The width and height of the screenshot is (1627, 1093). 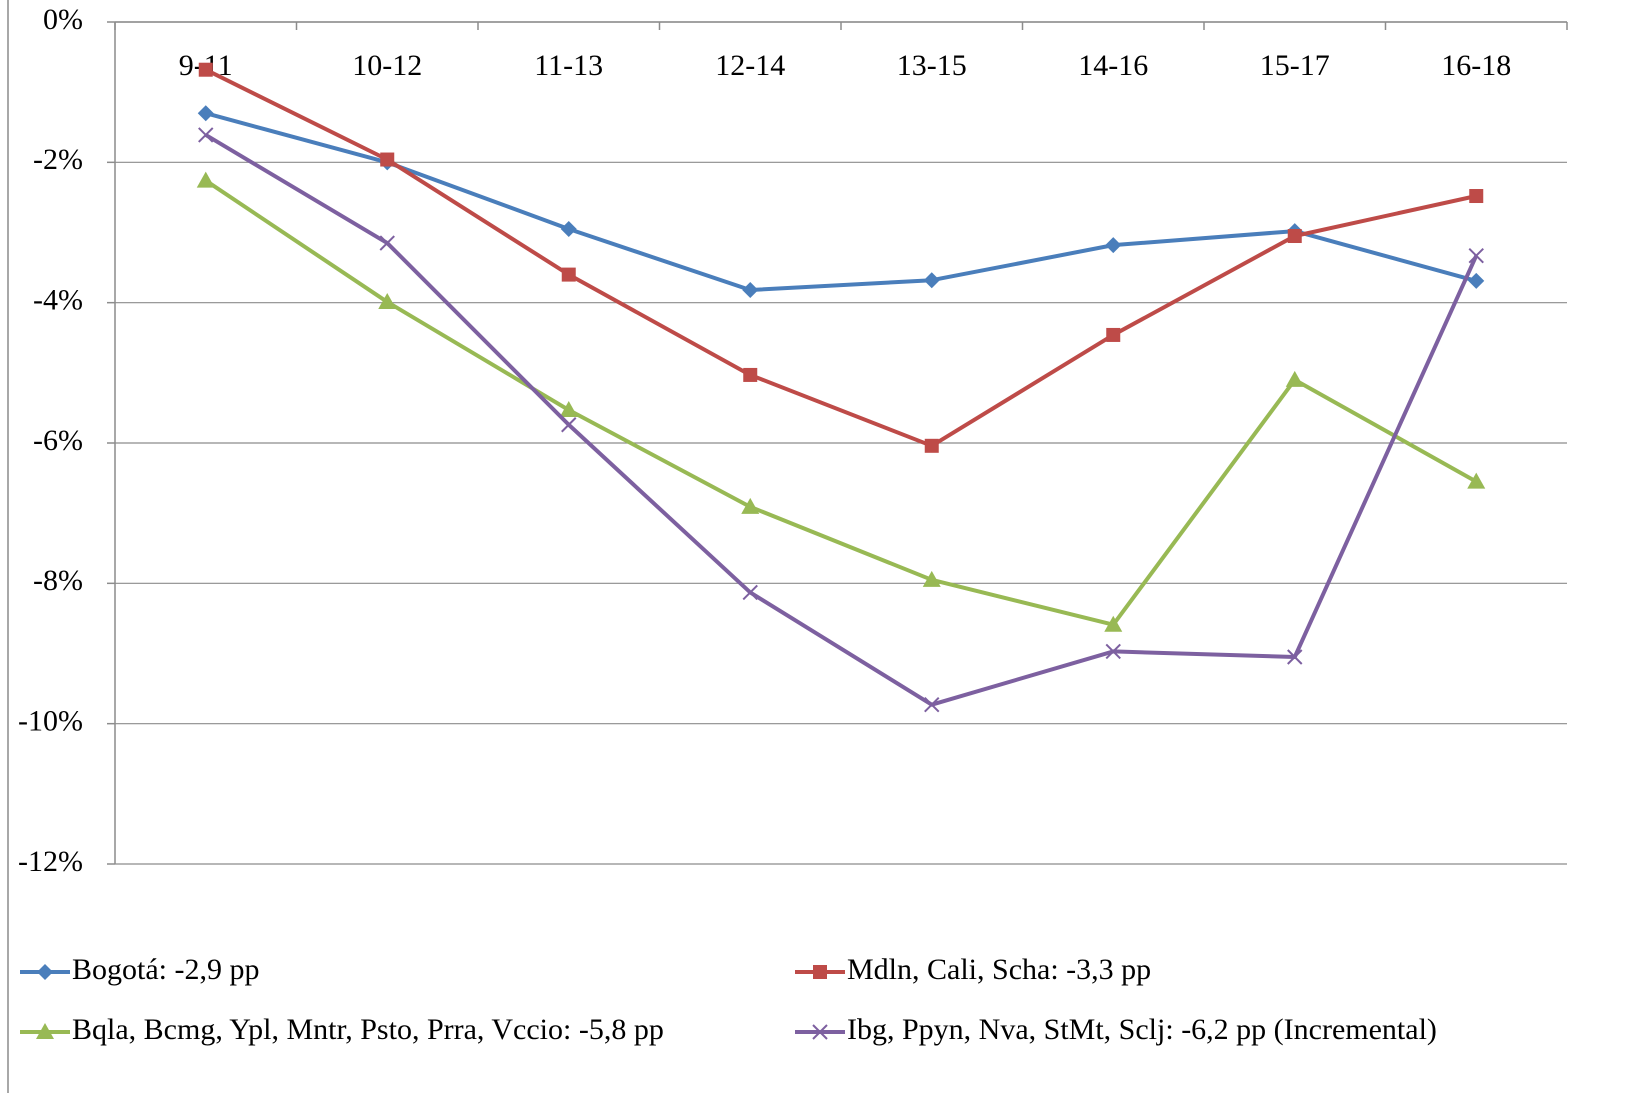 I want to click on x-tick-label: 13-15, so click(x=932, y=65).